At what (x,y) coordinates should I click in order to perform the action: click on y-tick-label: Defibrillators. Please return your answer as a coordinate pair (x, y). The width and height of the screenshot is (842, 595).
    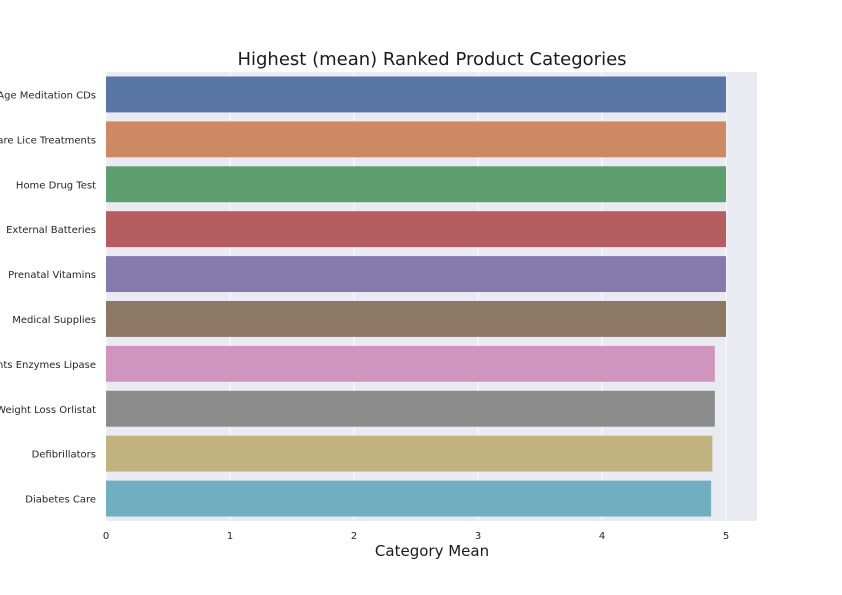
    Looking at the image, I should click on (64, 455).